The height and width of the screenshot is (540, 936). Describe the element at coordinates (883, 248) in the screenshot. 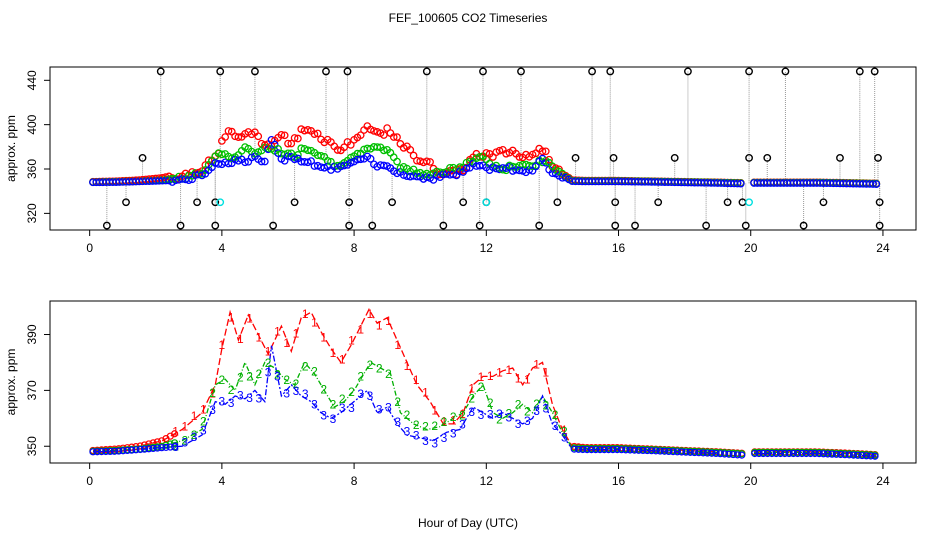

I see `x-tick-label: 24` at that location.